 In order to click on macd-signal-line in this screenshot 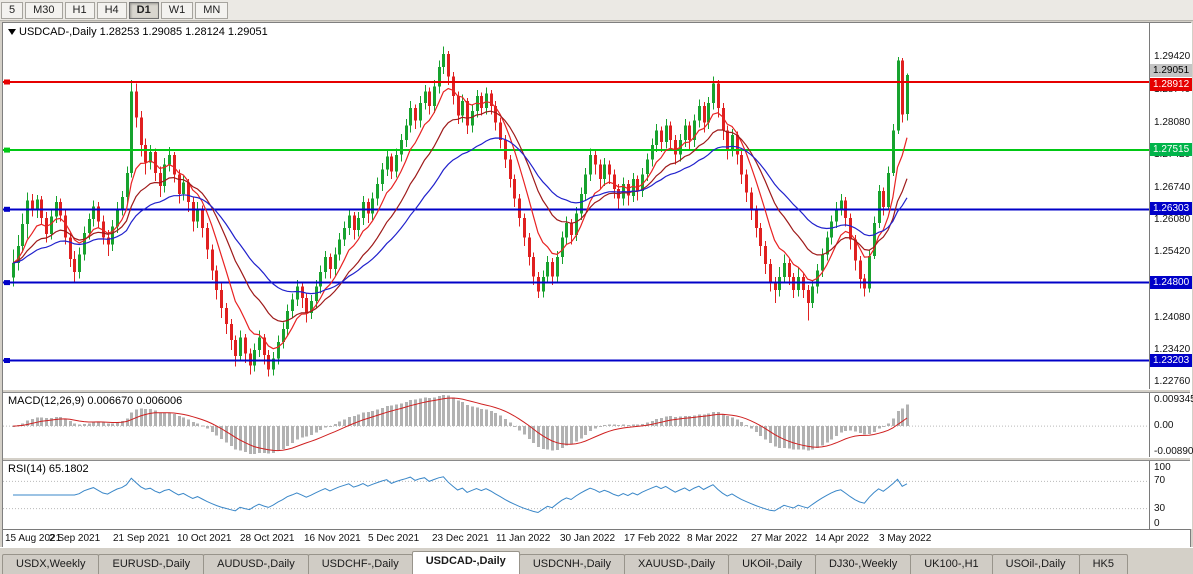, I will do `click(460, 424)`.